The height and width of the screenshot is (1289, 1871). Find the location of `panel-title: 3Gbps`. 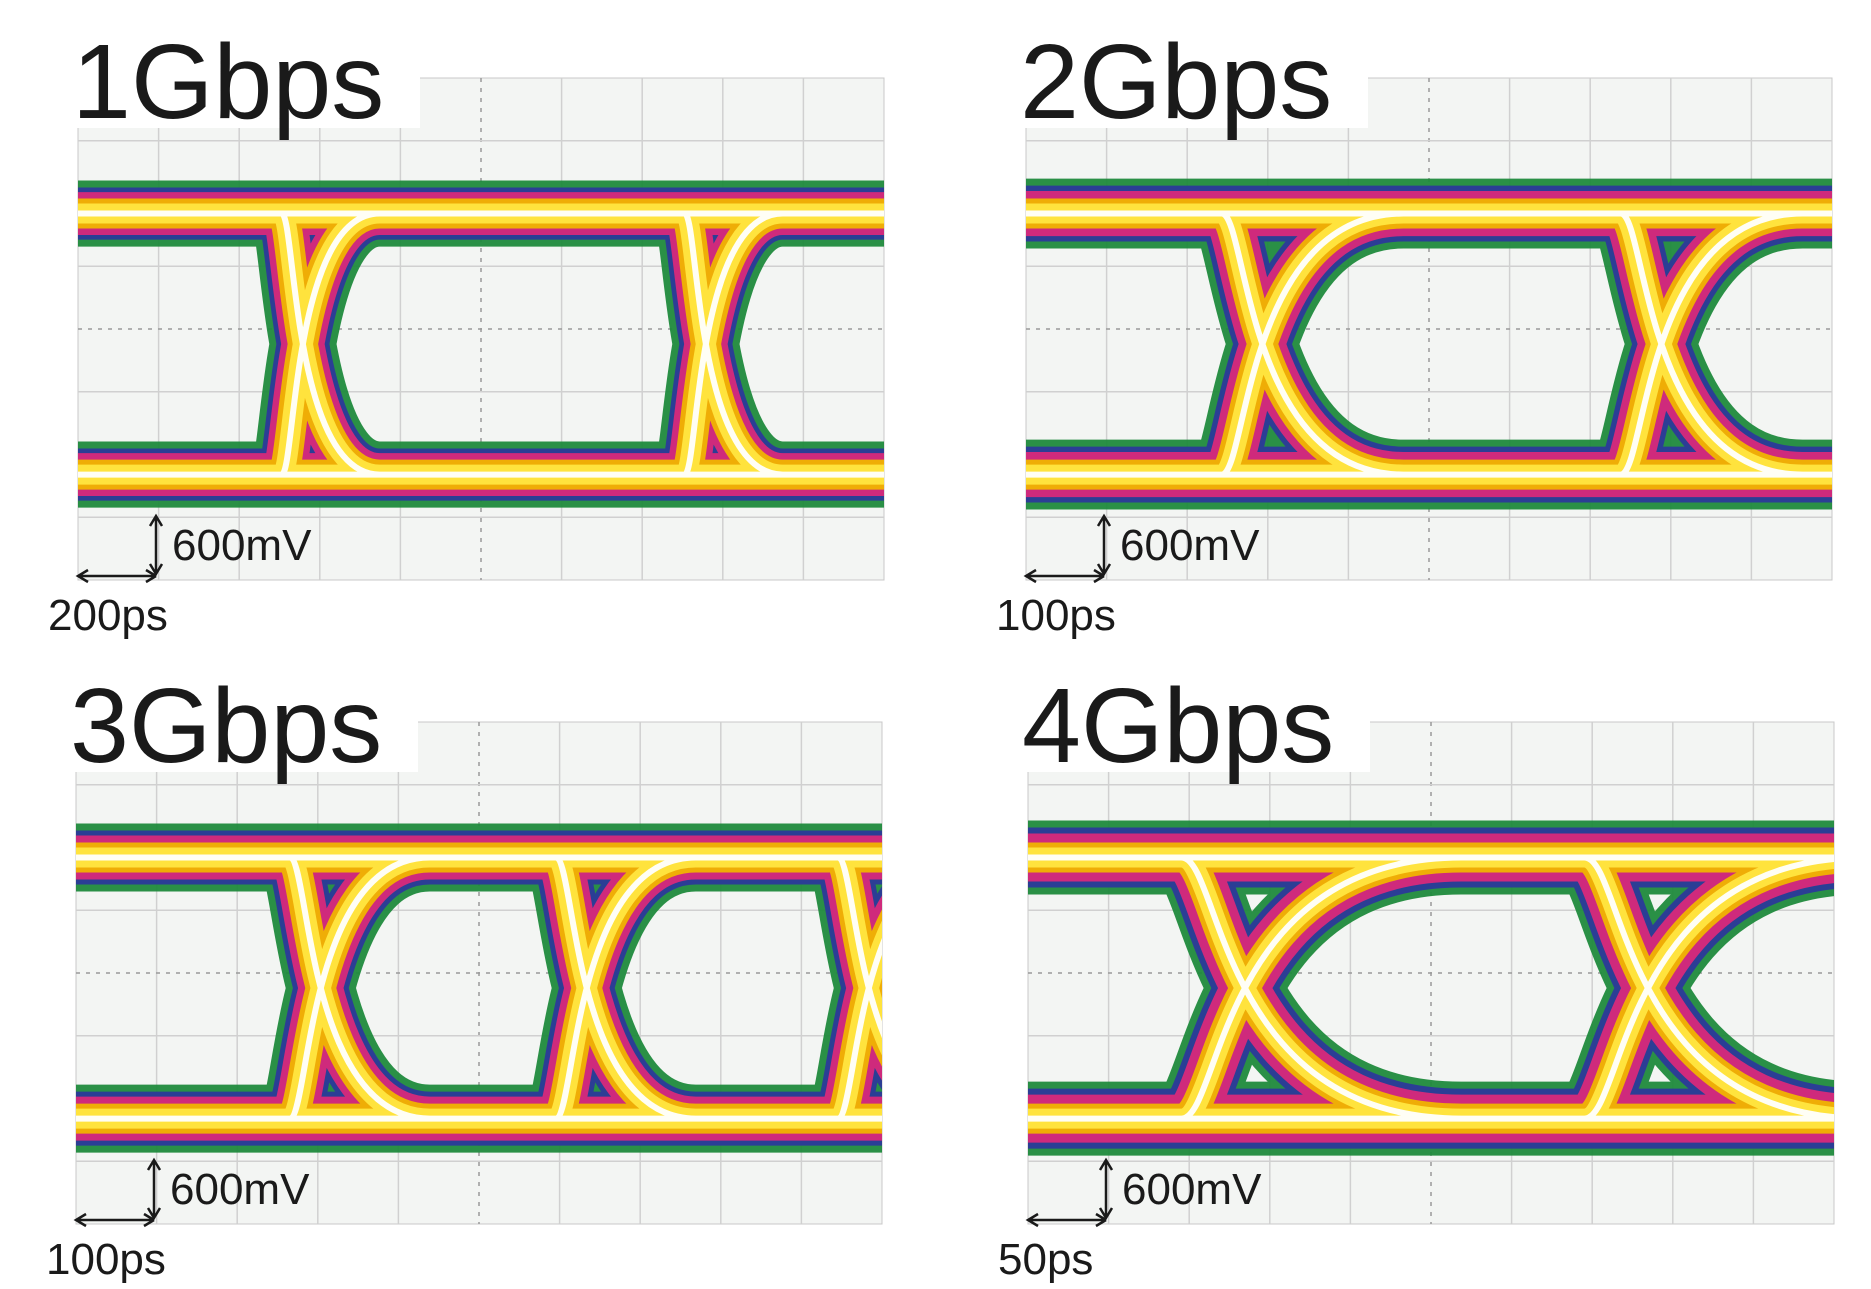

panel-title: 3Gbps is located at coordinates (226, 726).